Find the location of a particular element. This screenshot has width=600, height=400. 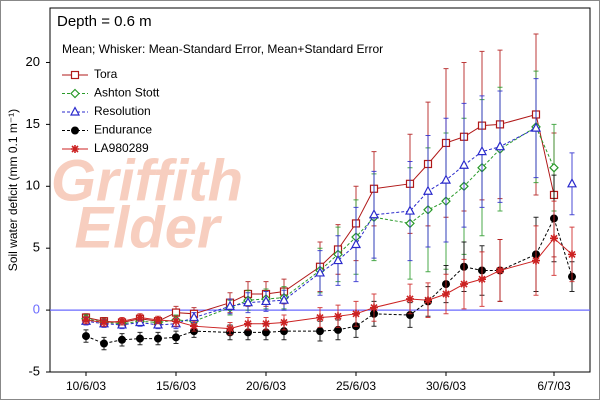

x-tick-label: 30/6/03 is located at coordinates (446, 386).